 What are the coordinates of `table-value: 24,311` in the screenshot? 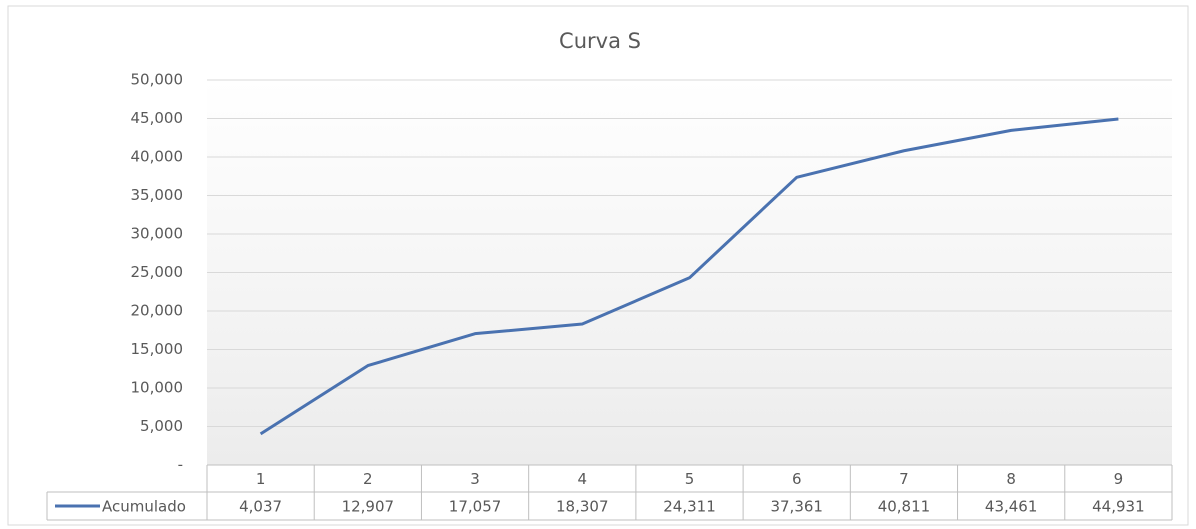 It's located at (689, 507).